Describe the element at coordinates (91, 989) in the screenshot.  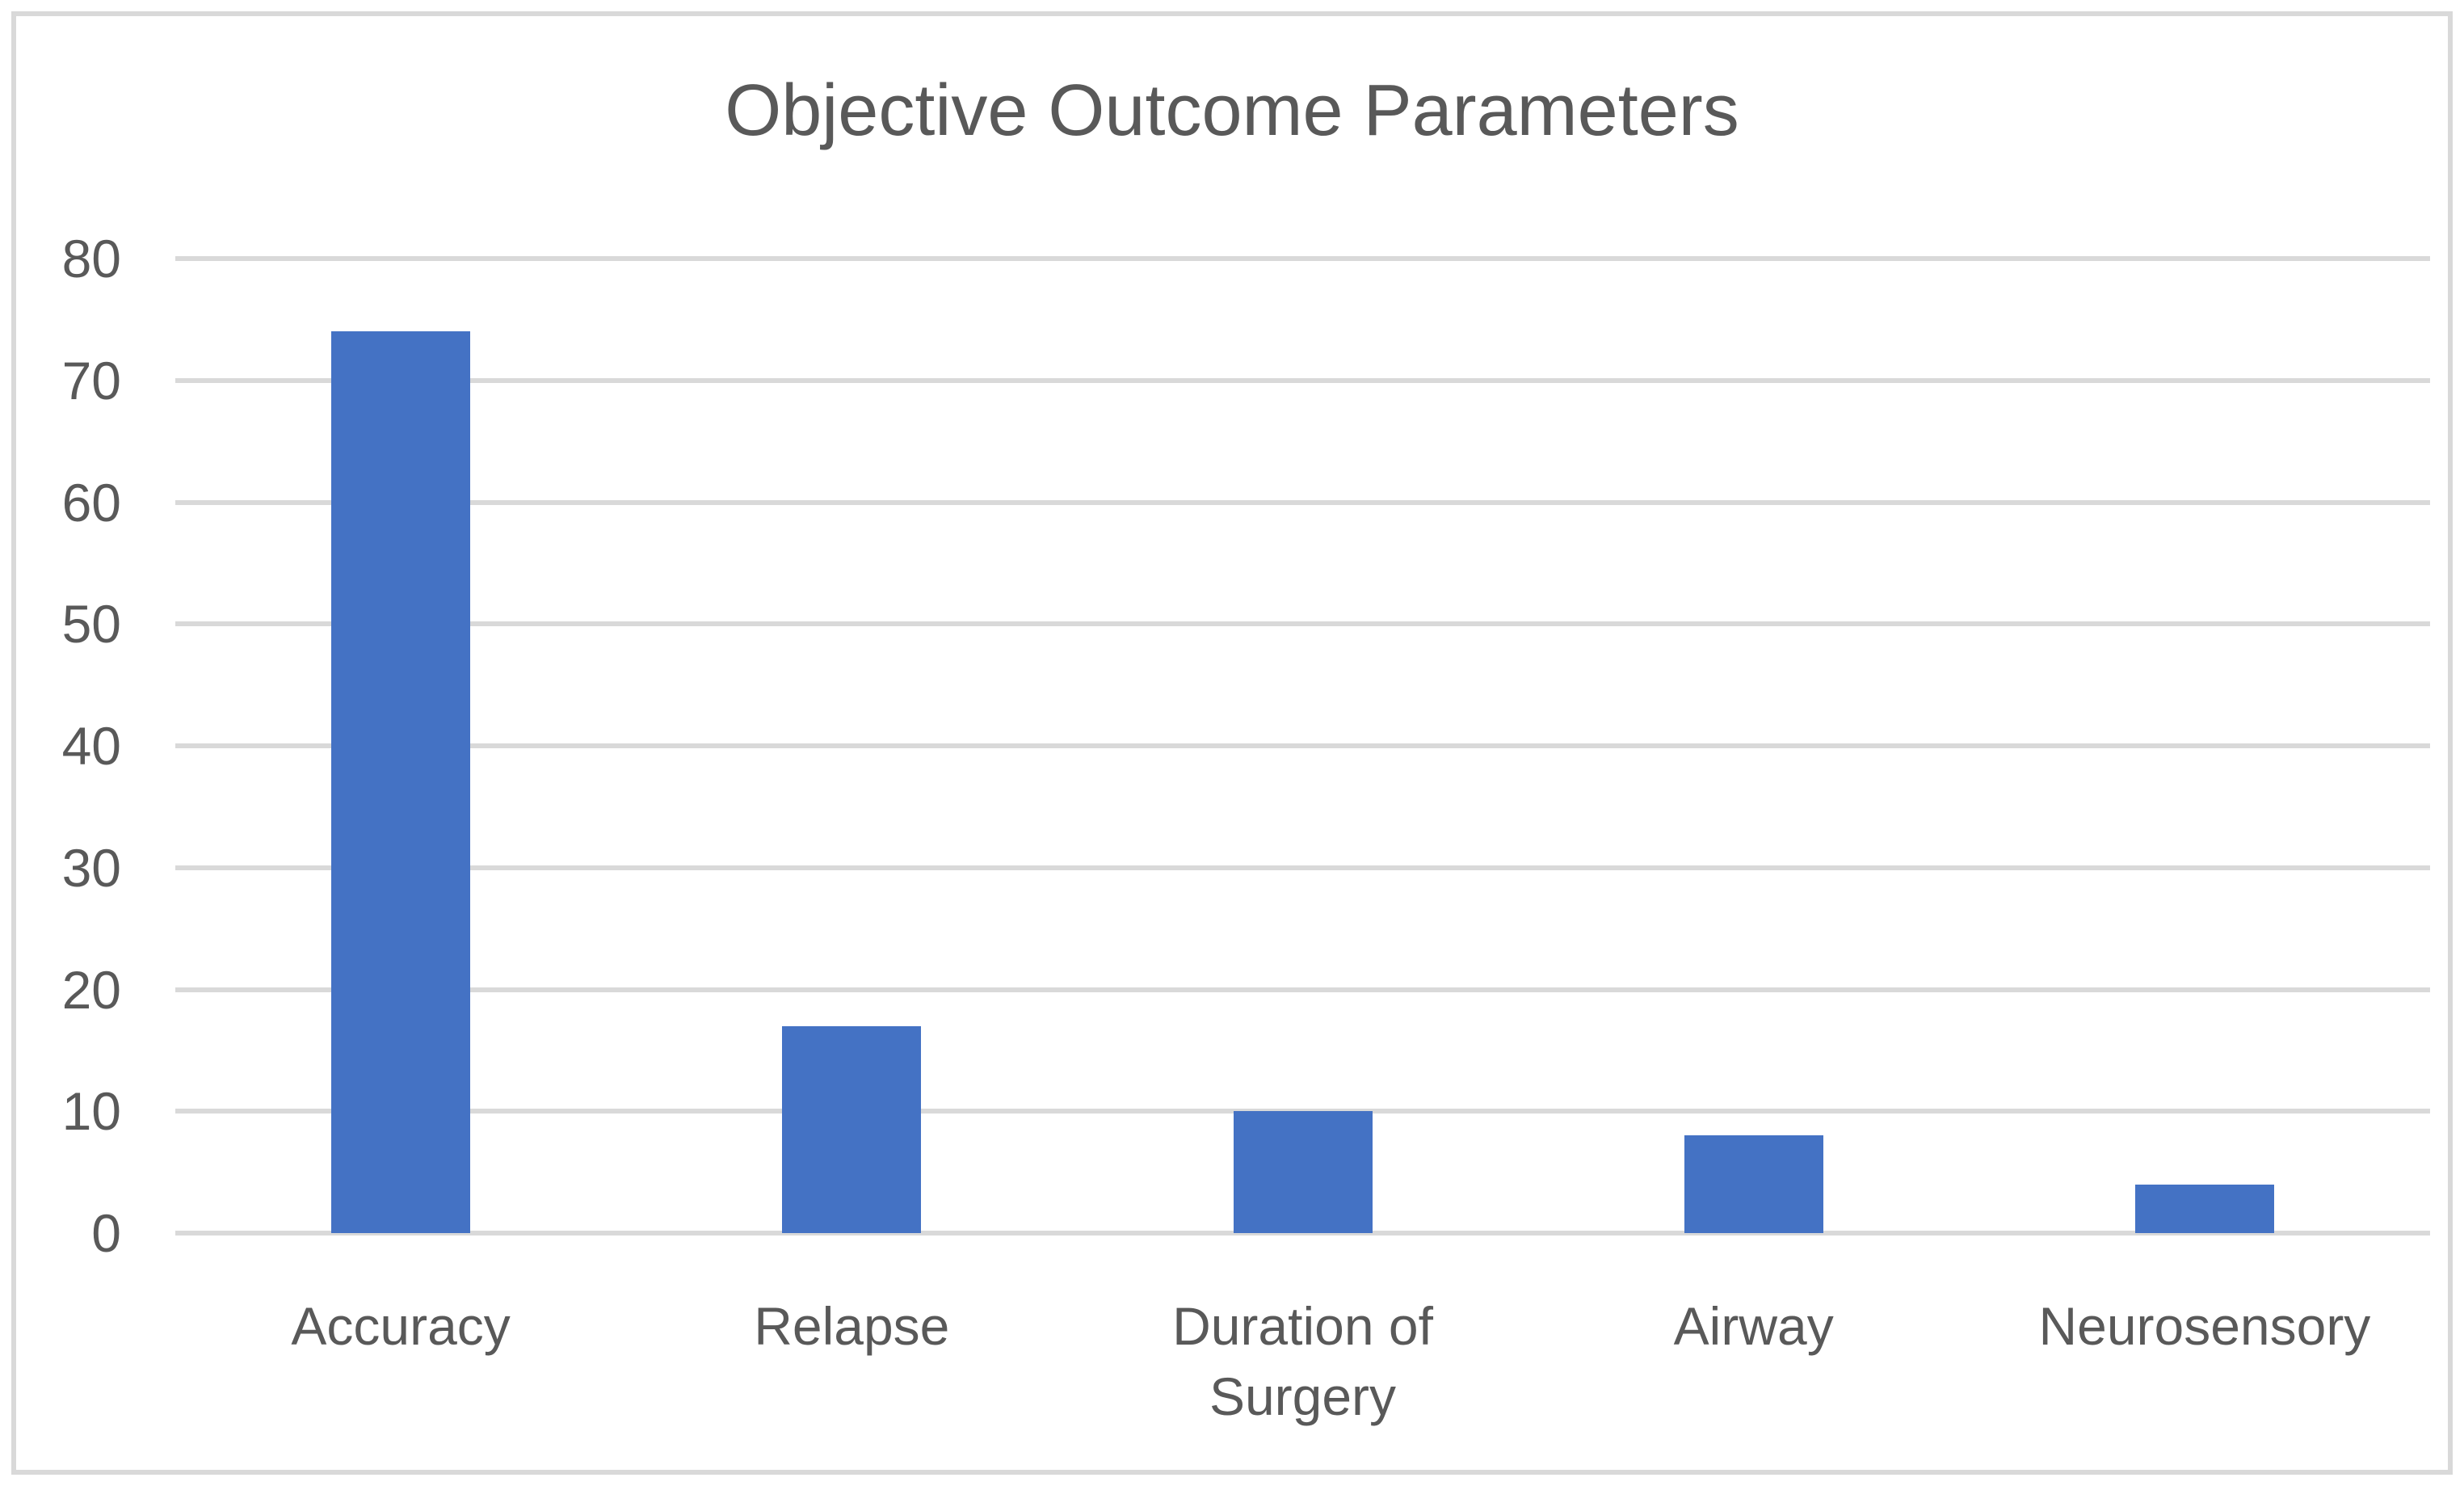
I see `y-tick-label-20: 20` at that location.